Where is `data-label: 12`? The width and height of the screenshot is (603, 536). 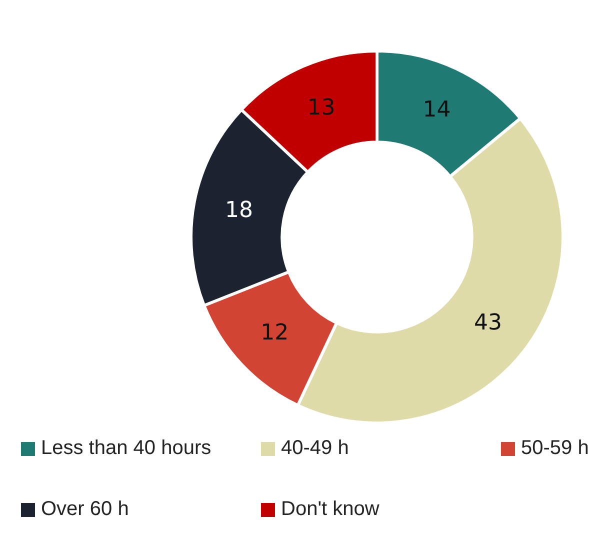 data-label: 12 is located at coordinates (274, 333).